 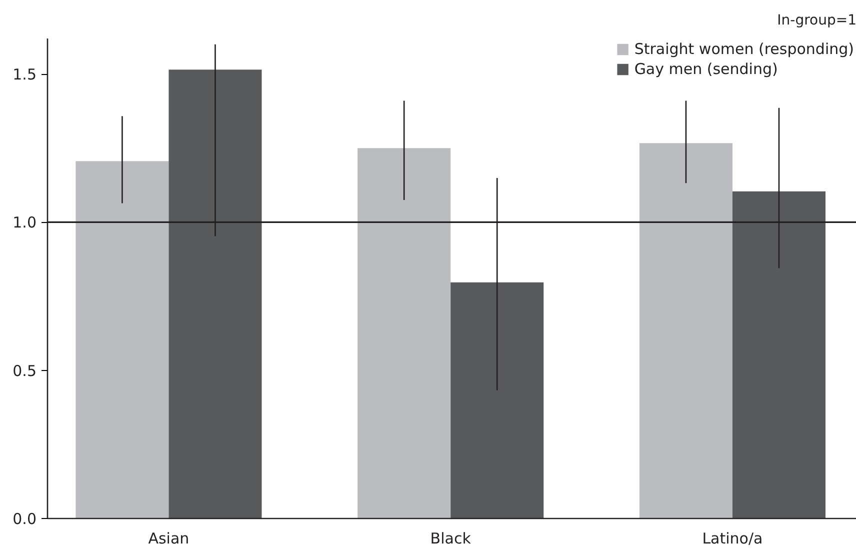 What do you see at coordinates (24, 75) in the screenshot?
I see `y-tick-label: 1.5` at bounding box center [24, 75].